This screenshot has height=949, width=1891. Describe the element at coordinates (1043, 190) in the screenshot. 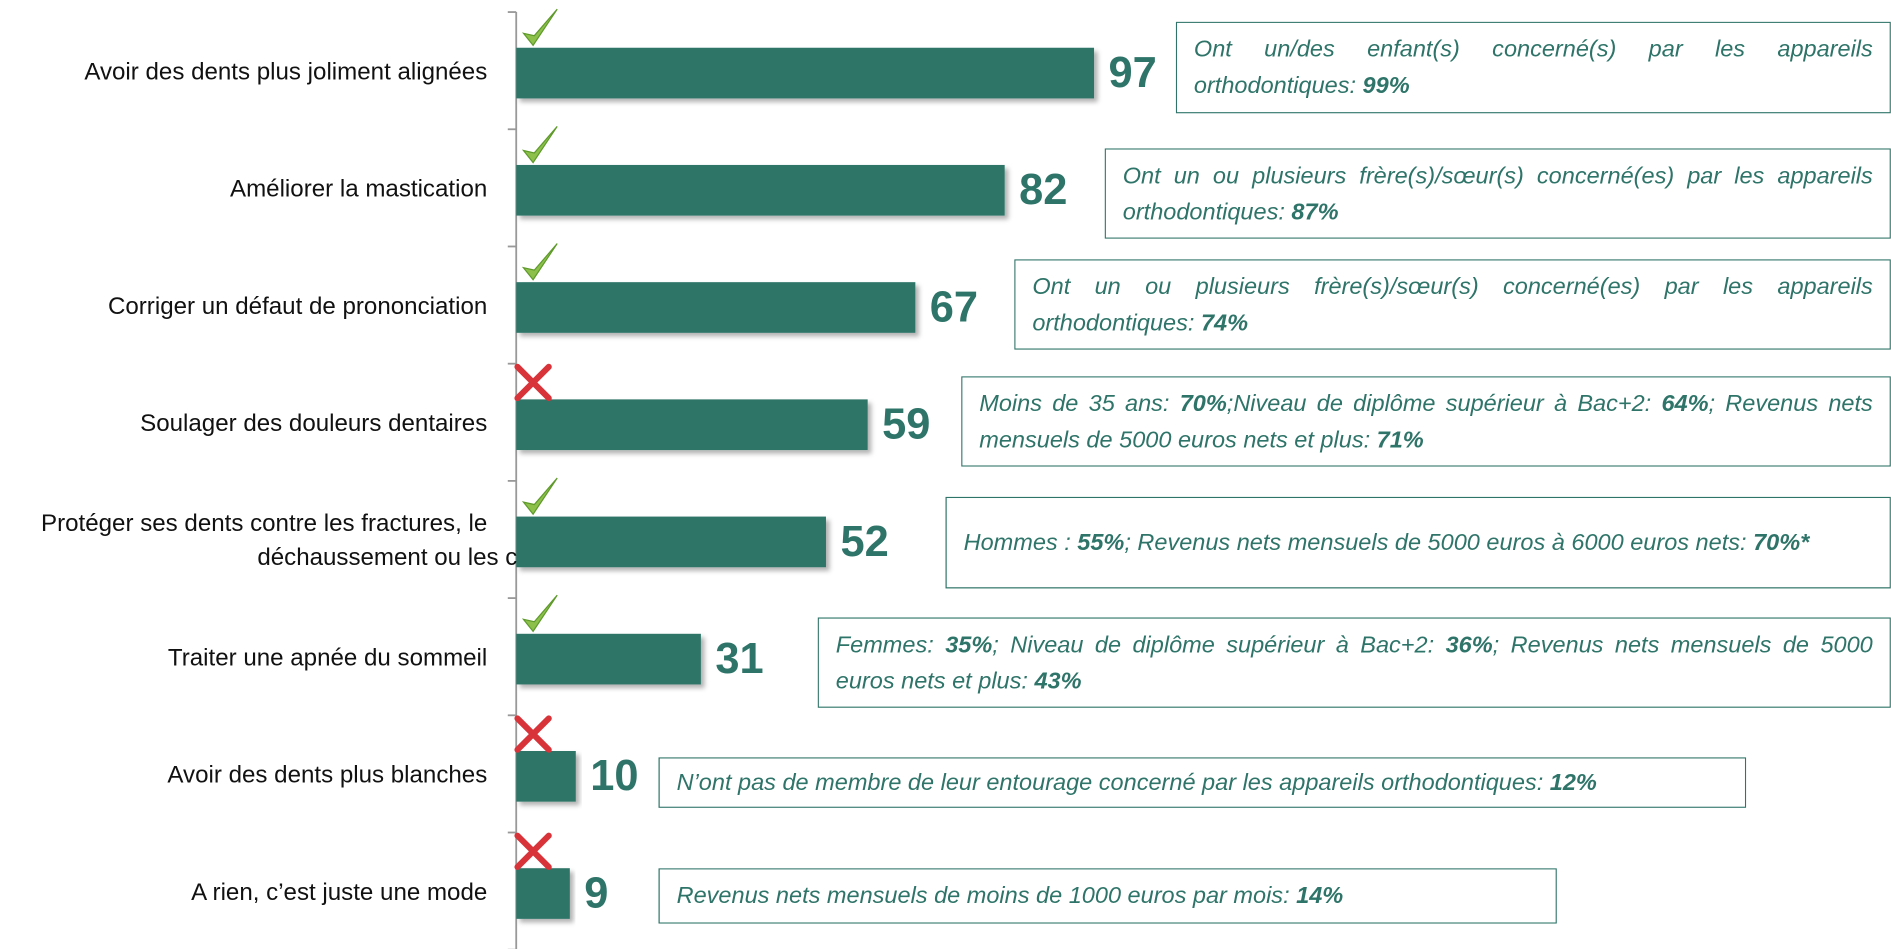

I see `value-label: 82` at that location.